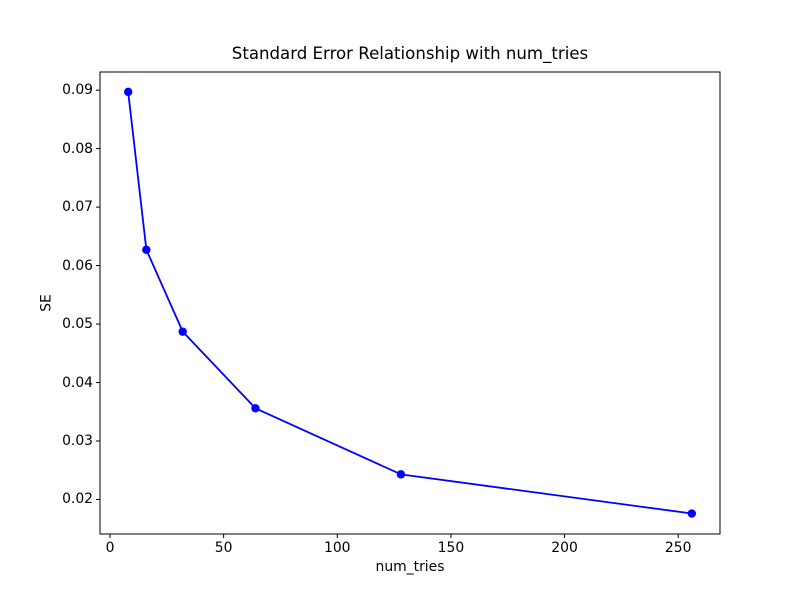  Describe the element at coordinates (410, 567) in the screenshot. I see `x-axis-label: num_tries` at that location.